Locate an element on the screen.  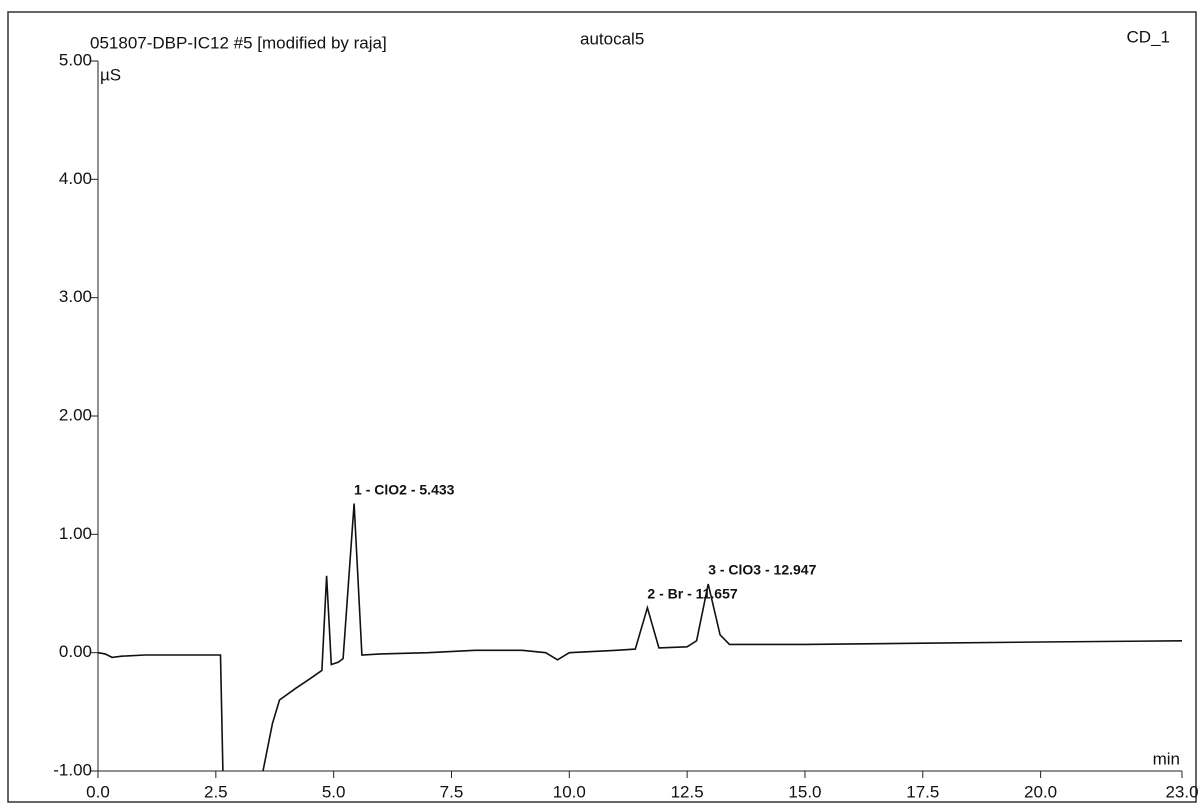
x-tick-label: 2.5 is located at coordinates (216, 791).